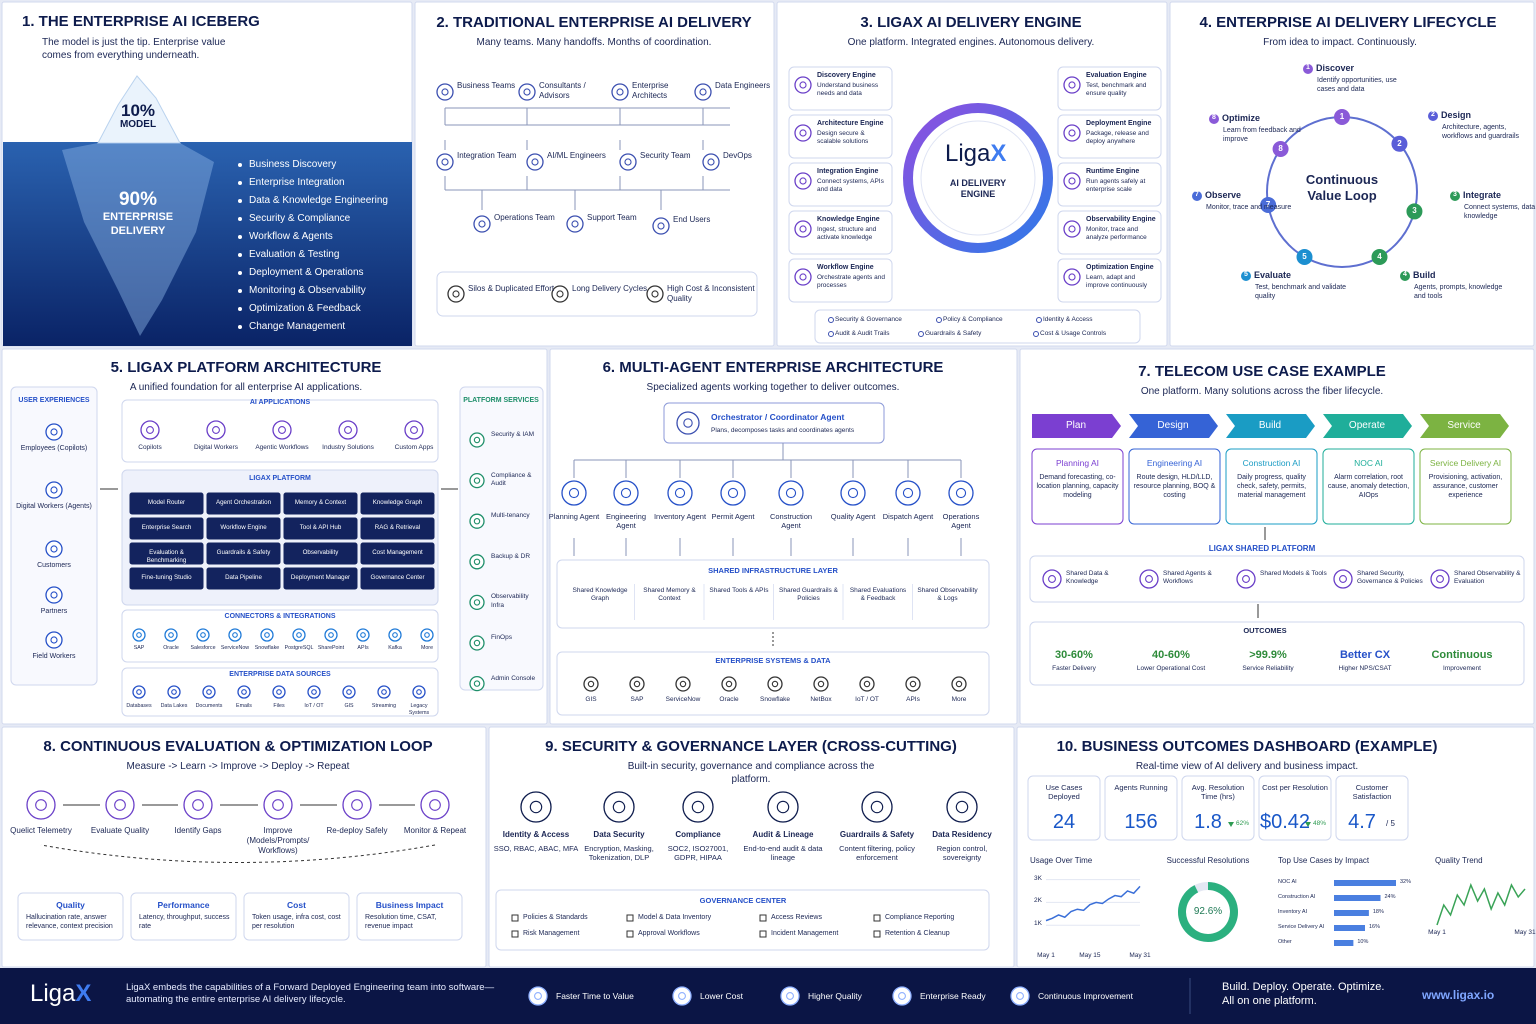  What do you see at coordinates (1113, 171) in the screenshot?
I see `label: Runtime Engine` at bounding box center [1113, 171].